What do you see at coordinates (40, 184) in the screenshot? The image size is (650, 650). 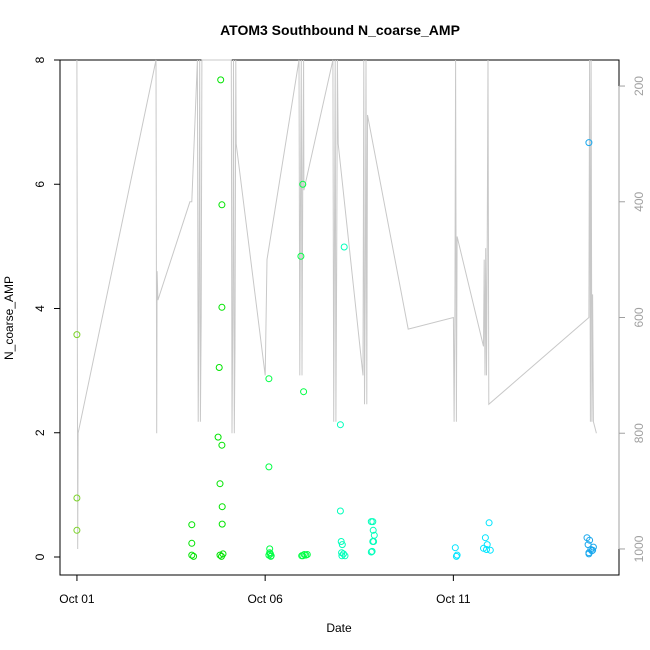 I see `y-tick-label: 6` at bounding box center [40, 184].